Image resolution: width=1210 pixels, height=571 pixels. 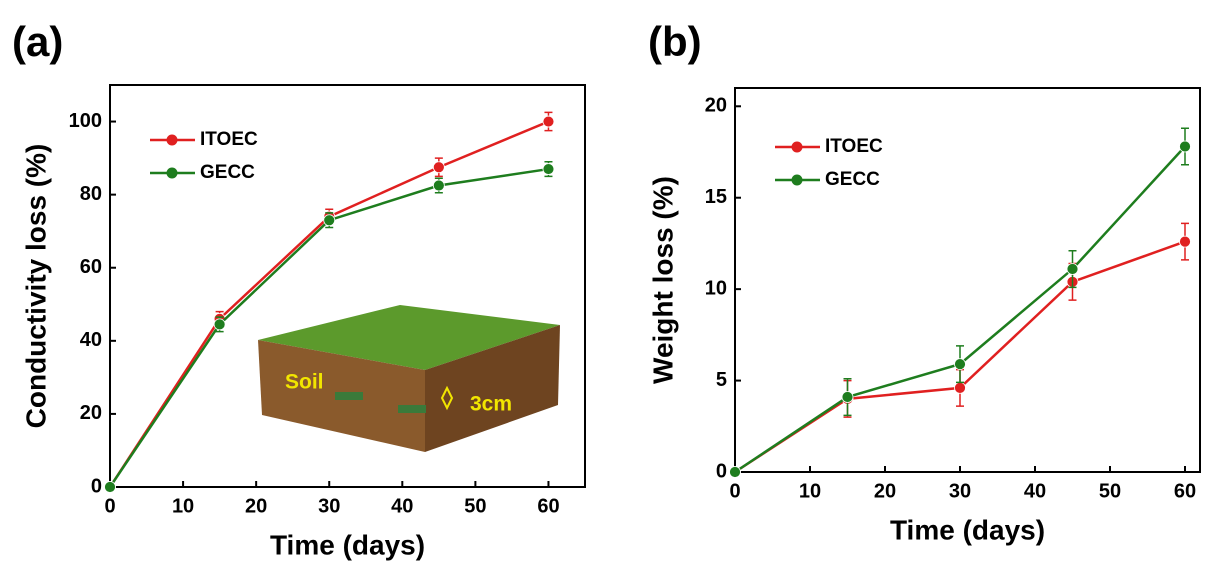 I want to click on y-axis-label: Weight loss (%), so click(x=662, y=280).